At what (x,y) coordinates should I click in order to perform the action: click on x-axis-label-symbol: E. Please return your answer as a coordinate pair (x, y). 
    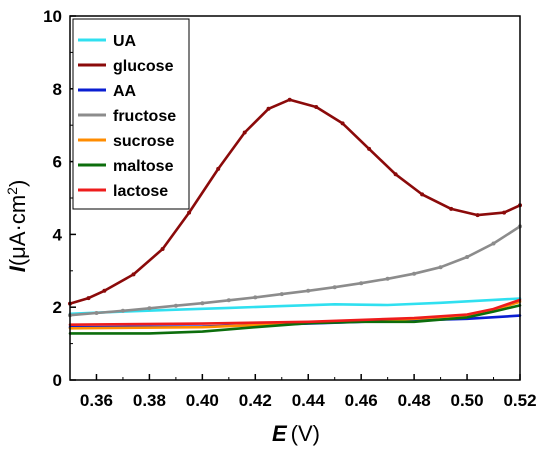
    Looking at the image, I should click on (280, 433).